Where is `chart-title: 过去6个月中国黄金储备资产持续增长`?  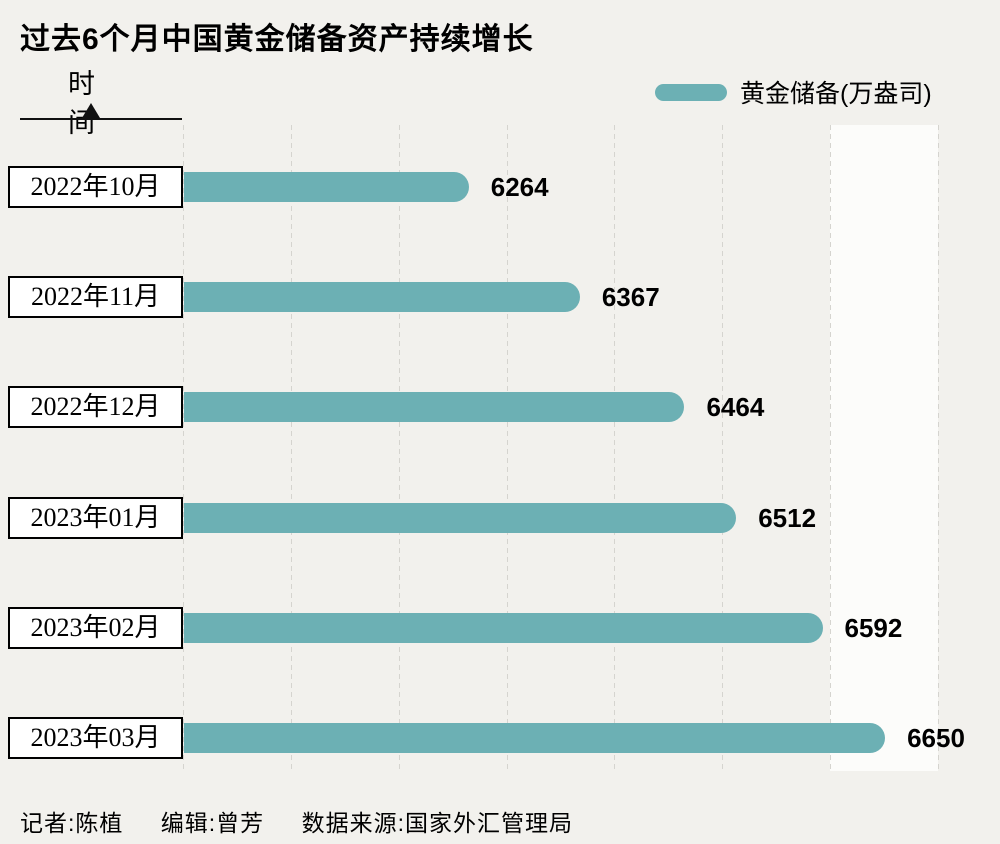
chart-title: 过去6个月中国黄金储备资产持续增长 is located at coordinates (277, 39).